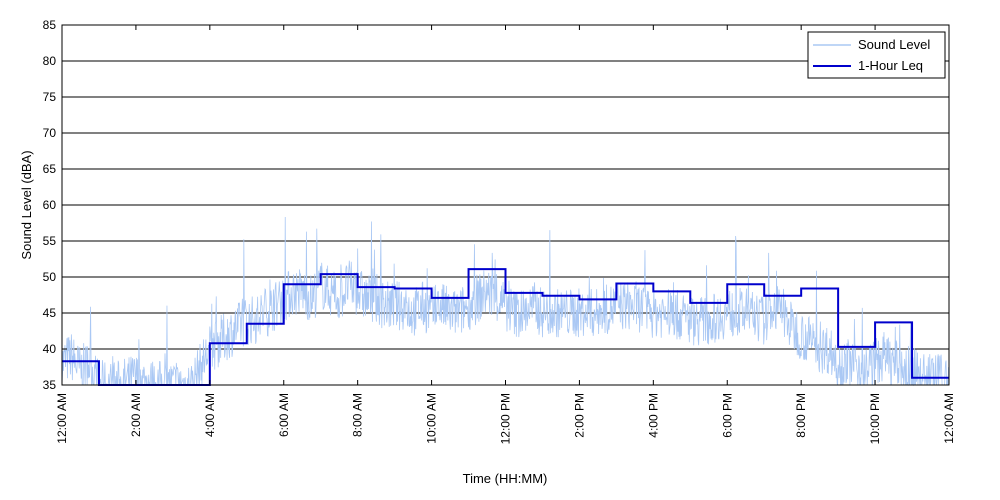  Describe the element at coordinates (50, 277) in the screenshot. I see `y-tick-label: 50` at that location.